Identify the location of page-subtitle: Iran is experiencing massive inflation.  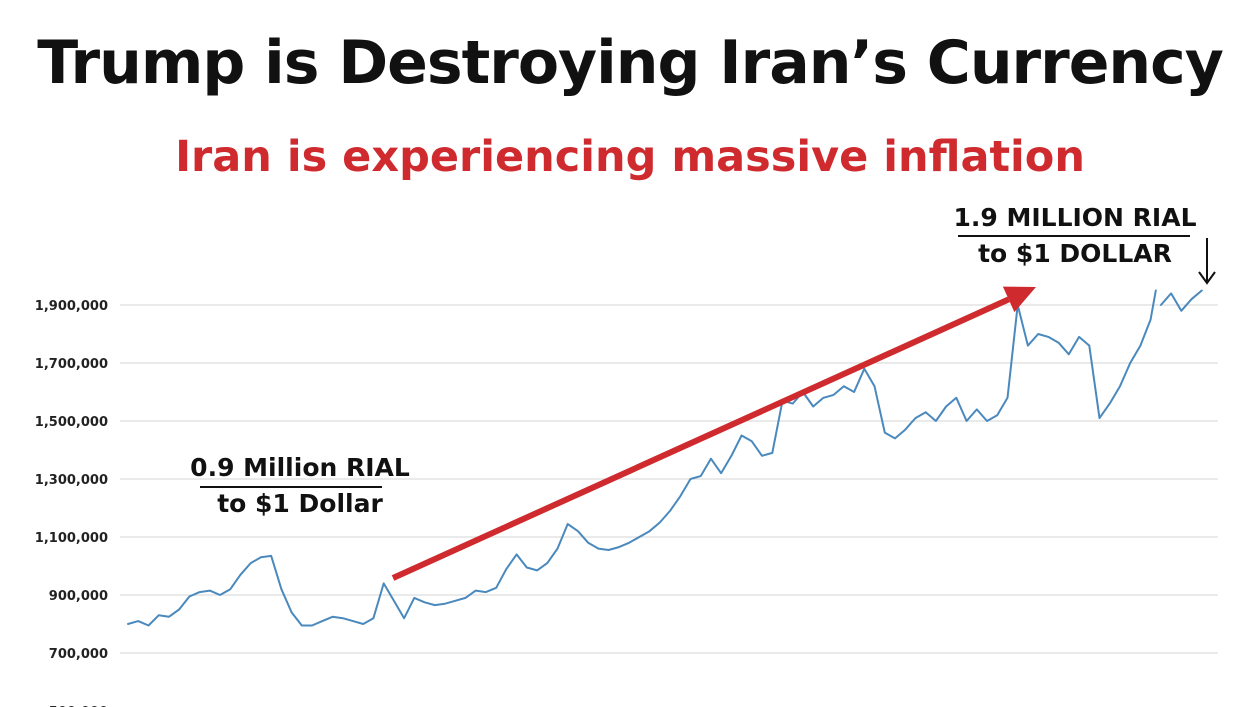
(630, 157).